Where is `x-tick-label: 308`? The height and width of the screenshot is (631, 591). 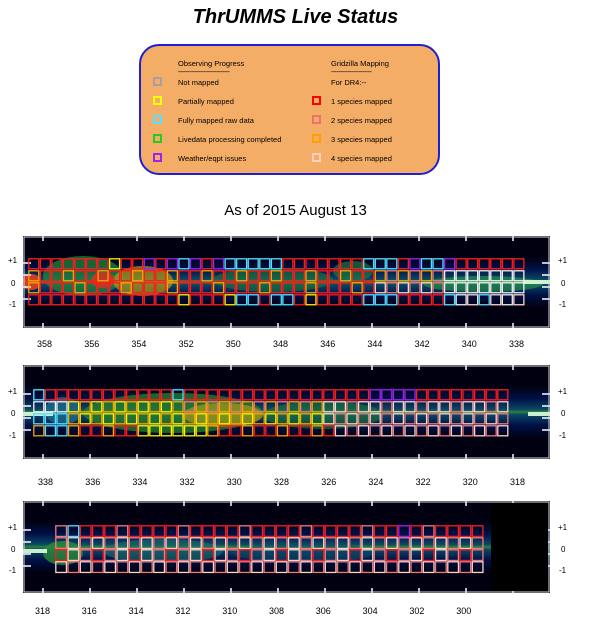
x-tick-label: 308 is located at coordinates (277, 611).